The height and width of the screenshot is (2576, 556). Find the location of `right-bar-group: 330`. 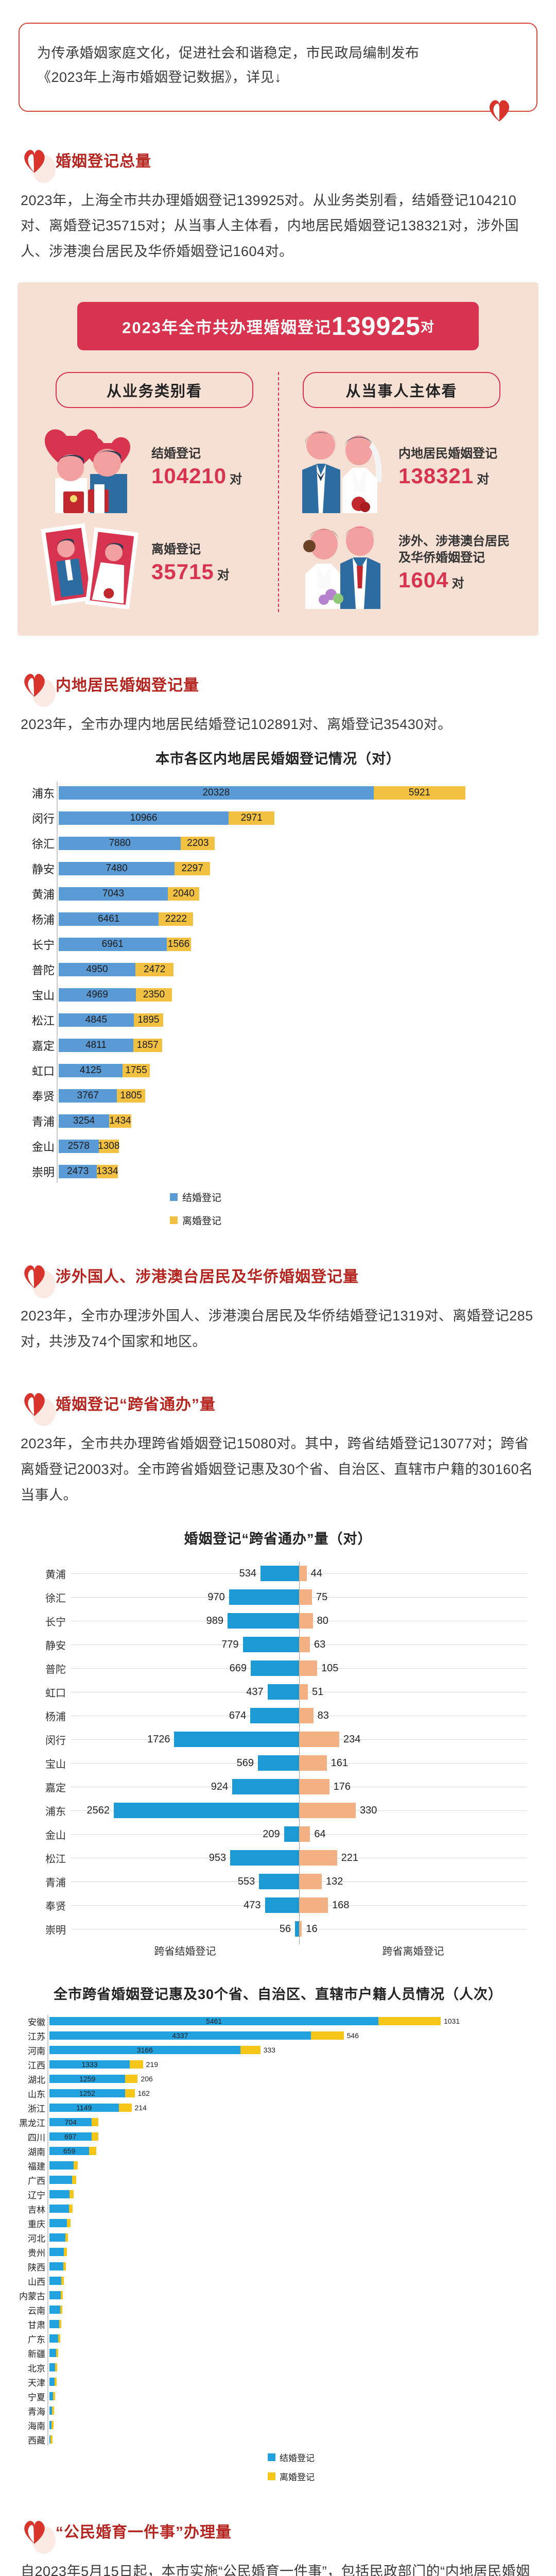

right-bar-group: 330 is located at coordinates (413, 1811).